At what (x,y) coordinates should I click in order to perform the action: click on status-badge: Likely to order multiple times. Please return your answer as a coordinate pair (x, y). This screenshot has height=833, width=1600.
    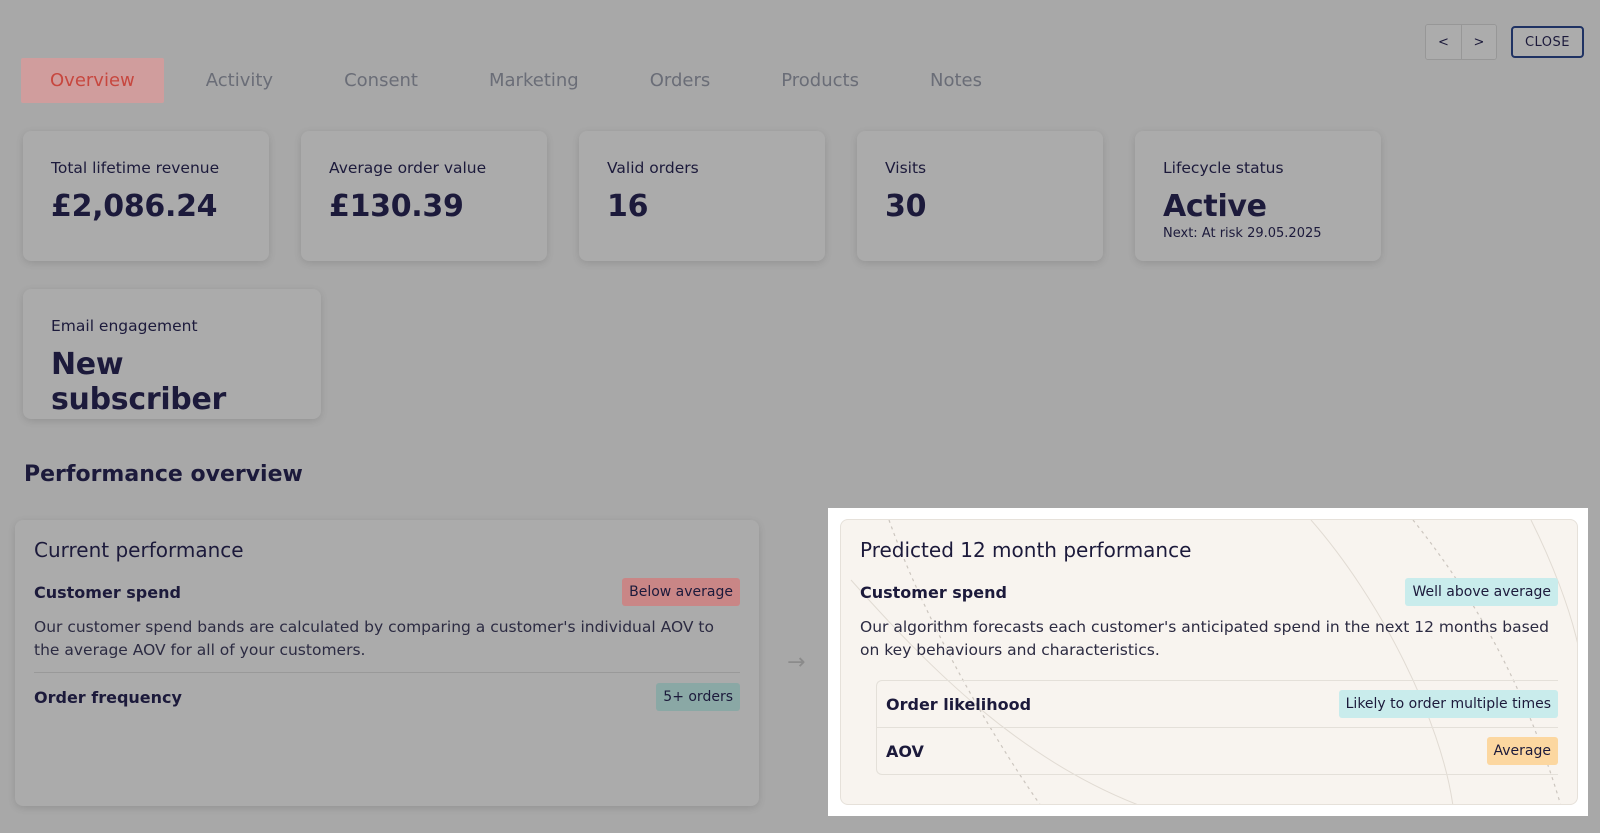
    Looking at the image, I should click on (1448, 704).